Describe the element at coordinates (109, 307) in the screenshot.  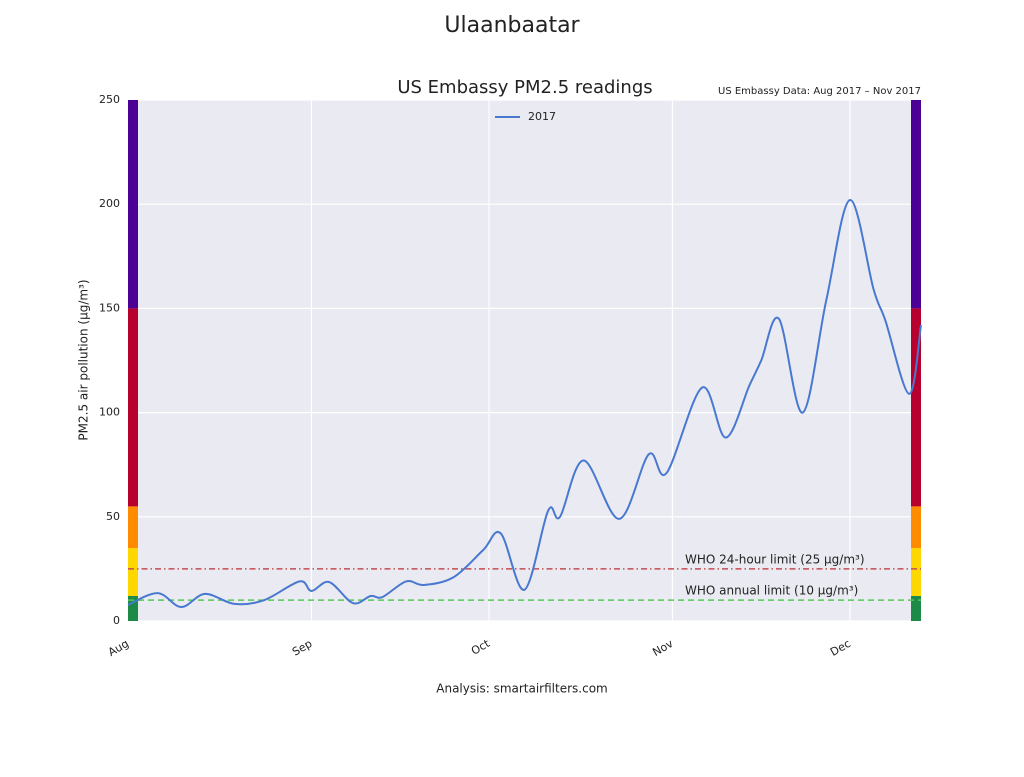
I see `y-tick-label: 150` at that location.